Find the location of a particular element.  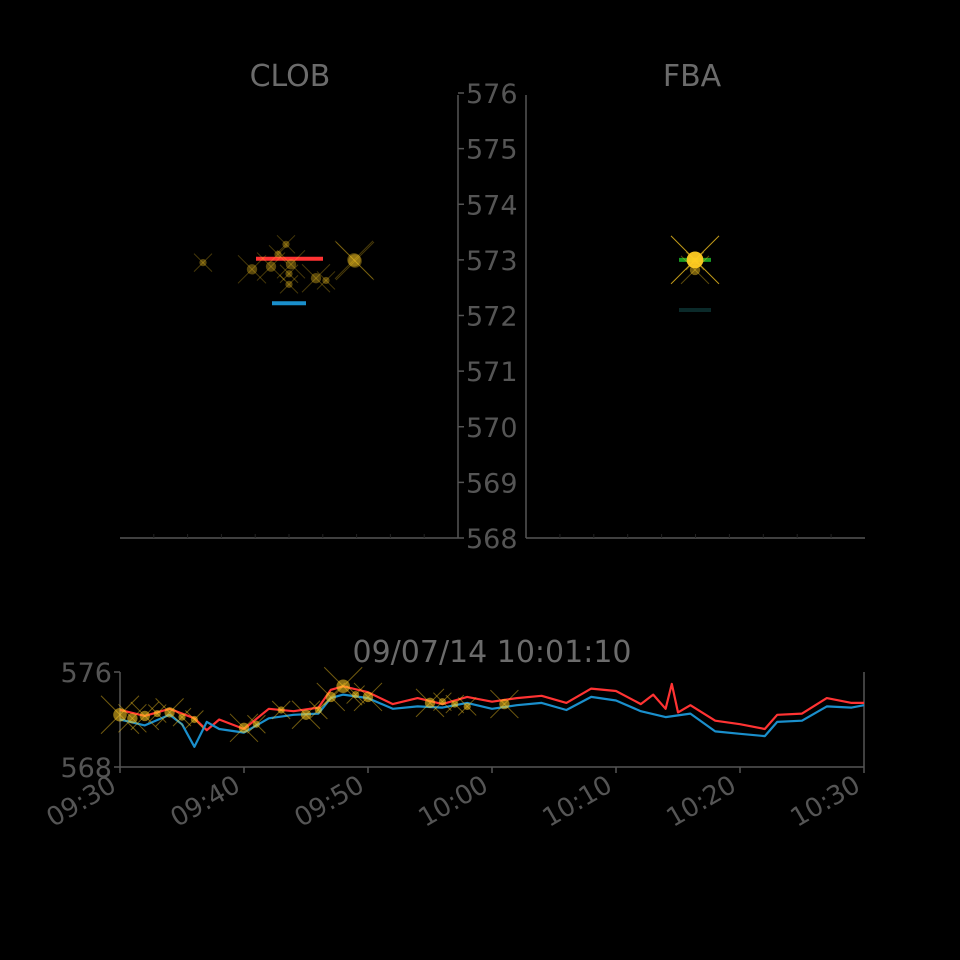

timeline-trade-8-dot is located at coordinates (256, 724).